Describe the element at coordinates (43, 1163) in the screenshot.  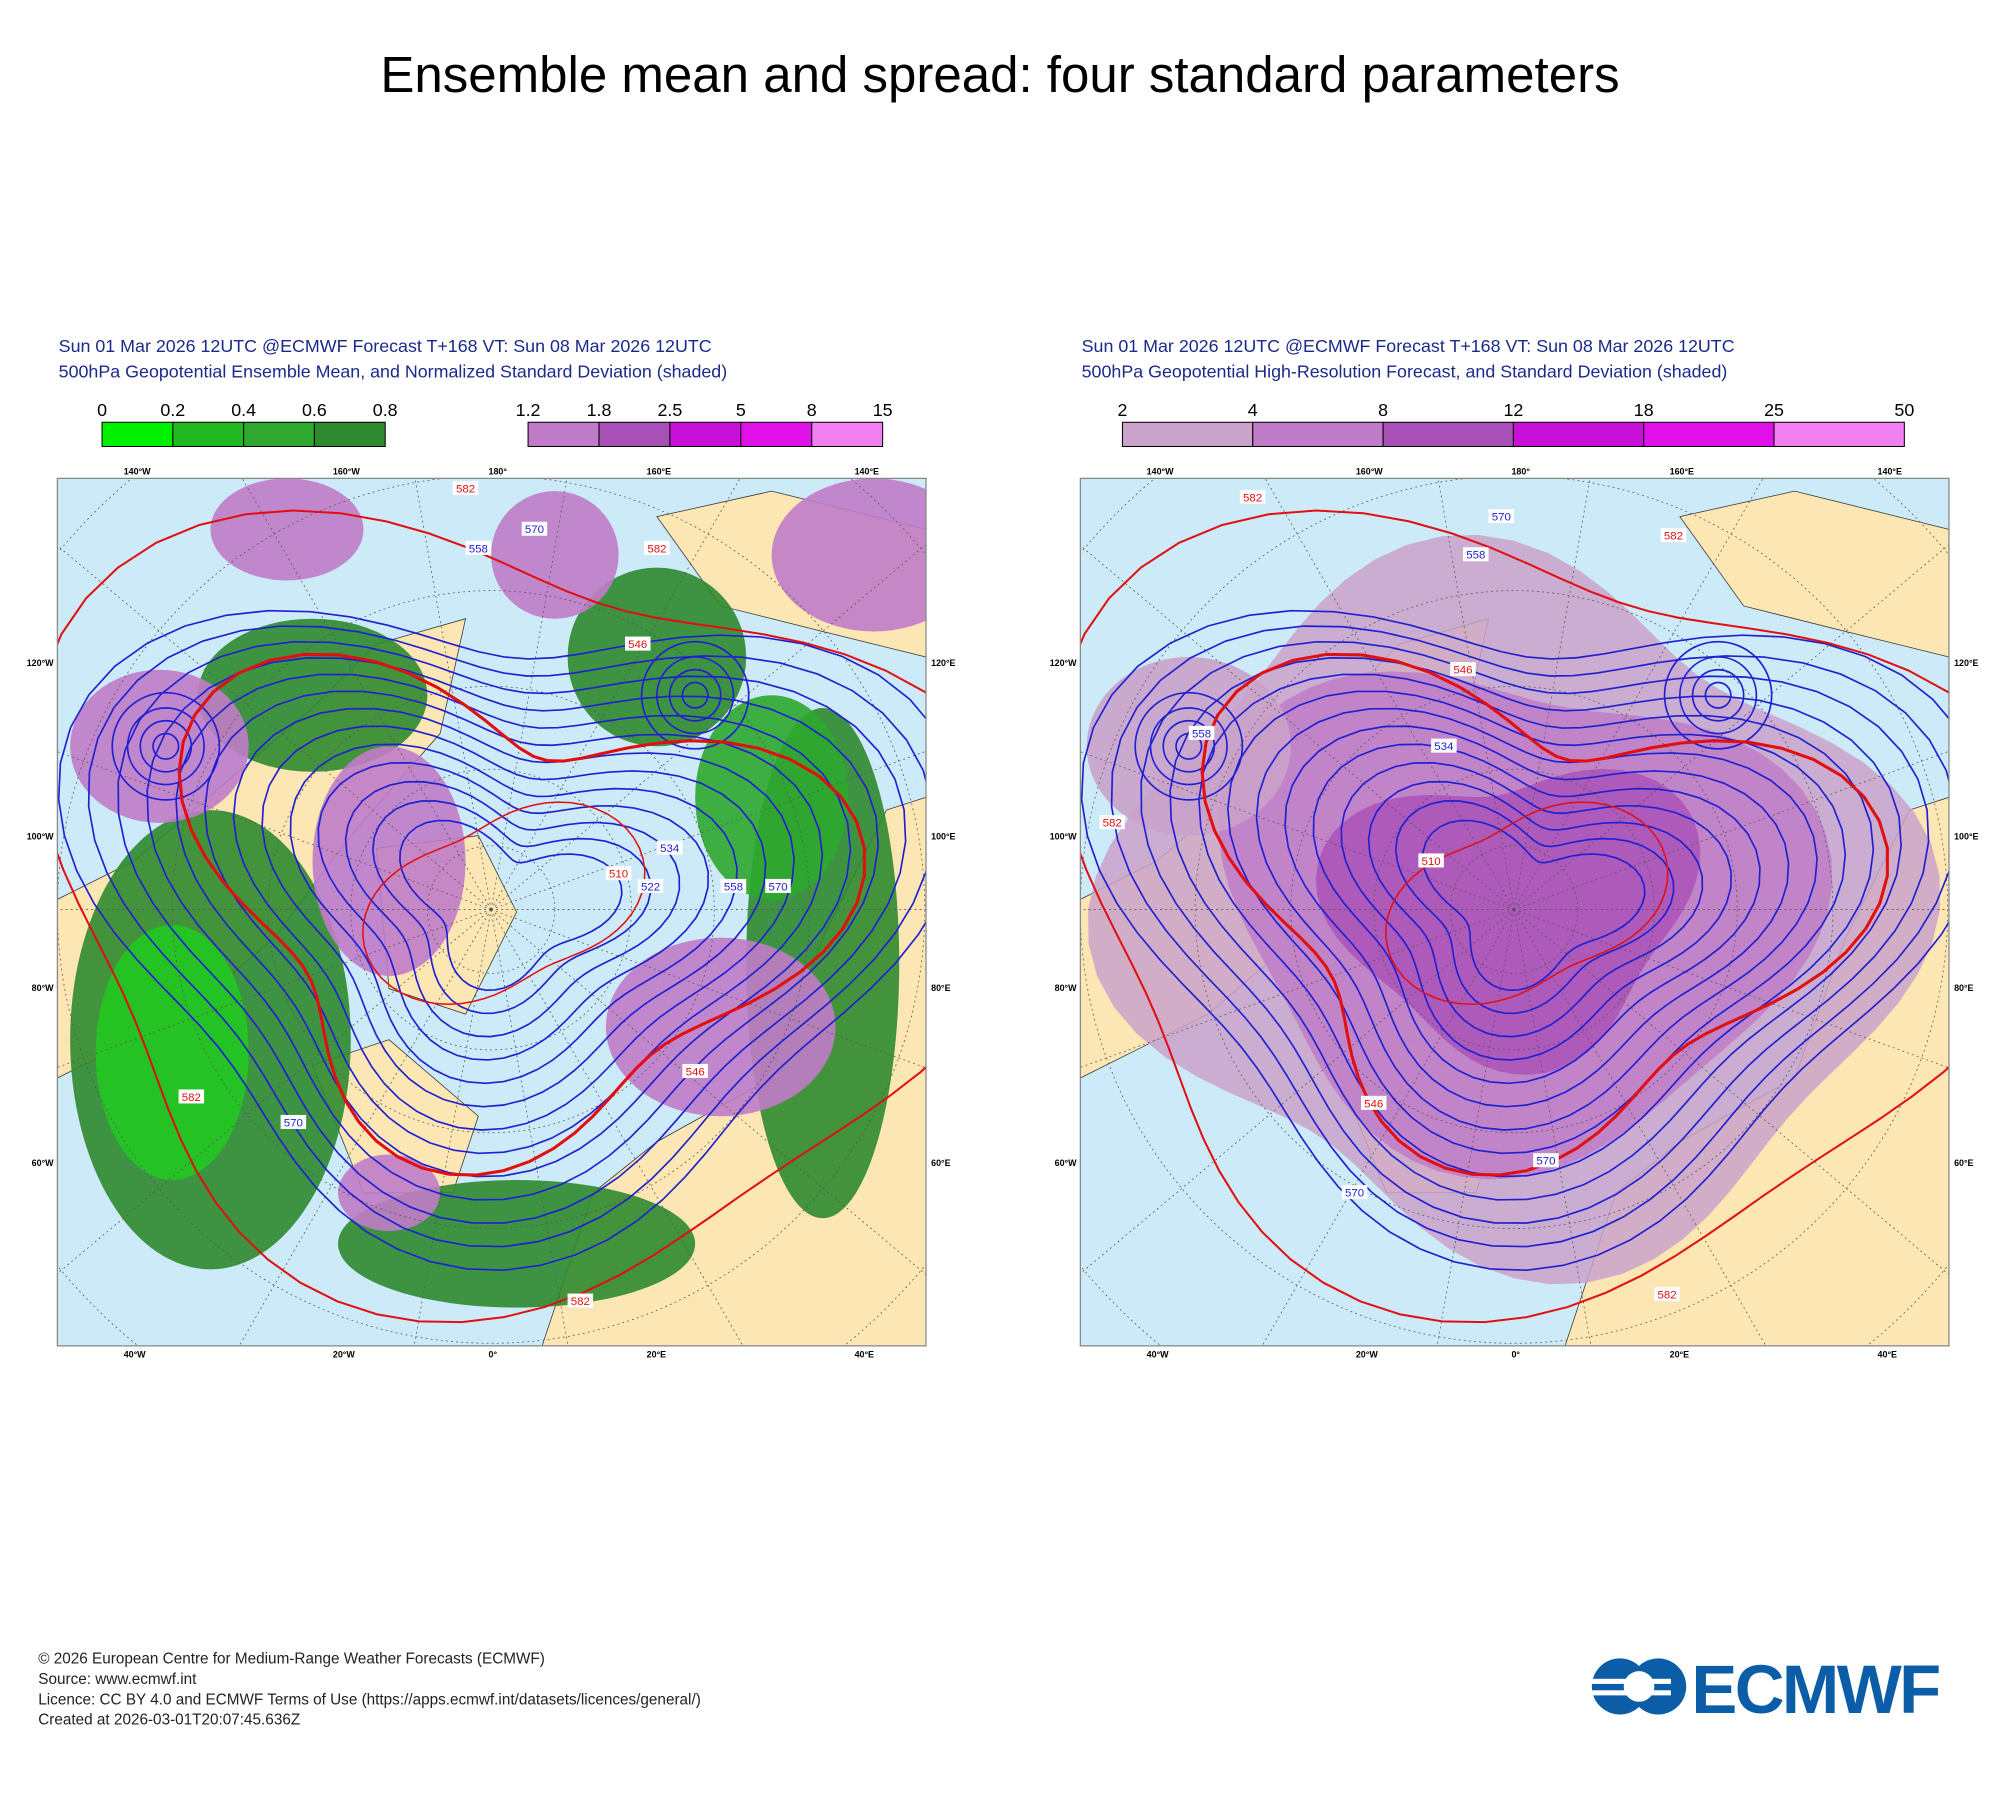
I see `lon-label: 60°W` at that location.